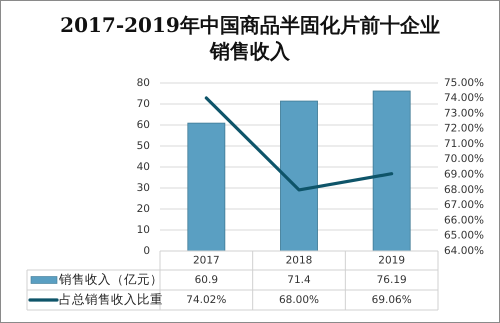  Describe the element at coordinates (250, 38) in the screenshot. I see `chart-title: 2017-2019年中国商品半固化片前十企业销售收入` at that location.